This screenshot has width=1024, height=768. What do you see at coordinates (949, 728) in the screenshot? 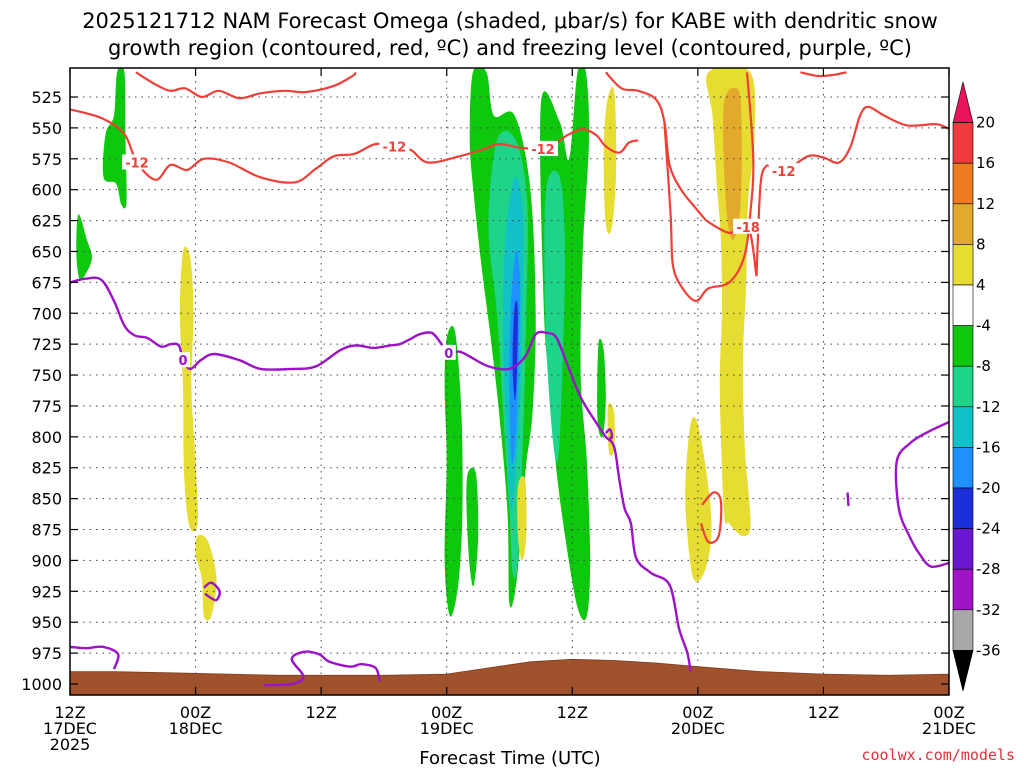
I see `x-tick-label: 21DEC` at bounding box center [949, 728].